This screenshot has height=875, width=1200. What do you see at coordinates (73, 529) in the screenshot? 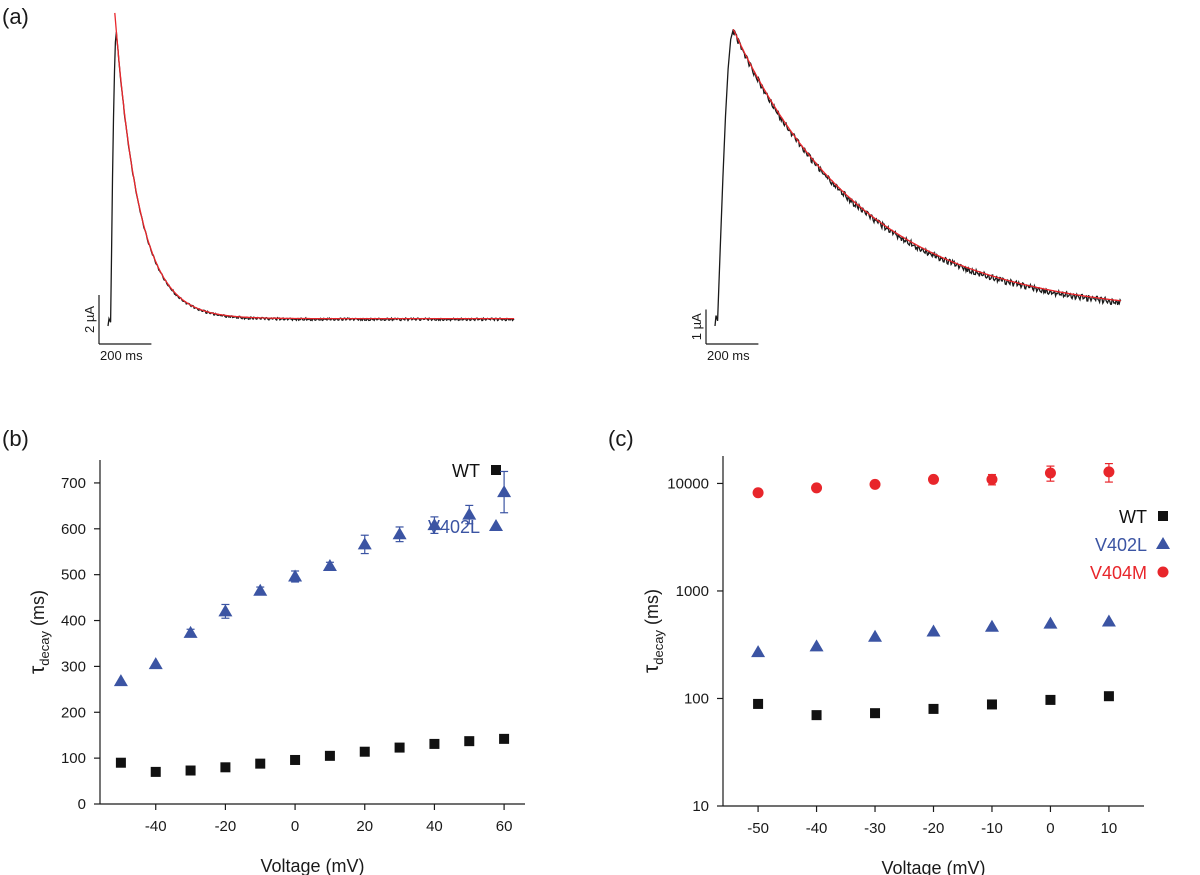
I see `y-tick-label: 600` at bounding box center [73, 529].